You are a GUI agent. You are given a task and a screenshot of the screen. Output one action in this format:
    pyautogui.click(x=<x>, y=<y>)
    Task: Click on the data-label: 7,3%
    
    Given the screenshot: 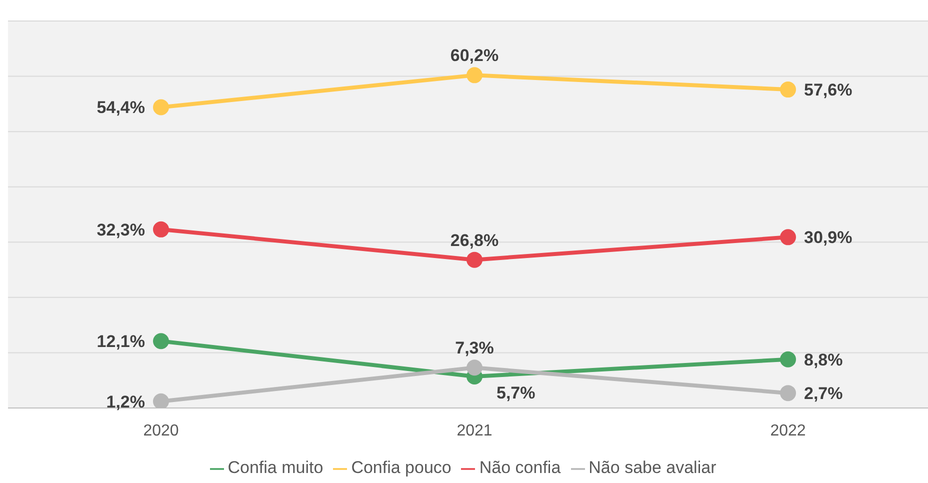 What is the action you would take?
    pyautogui.click(x=474, y=348)
    